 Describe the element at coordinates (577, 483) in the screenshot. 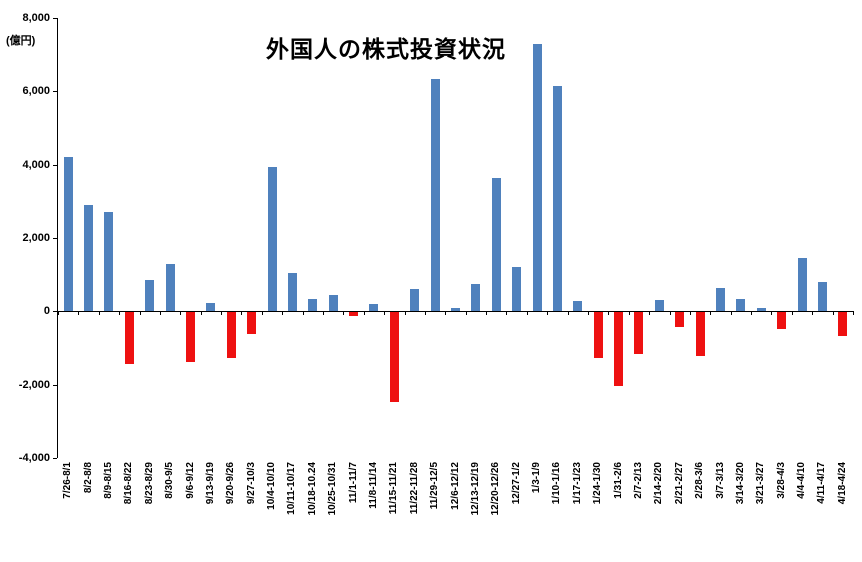

I see `x-axis-label: 1/17-1/23` at that location.